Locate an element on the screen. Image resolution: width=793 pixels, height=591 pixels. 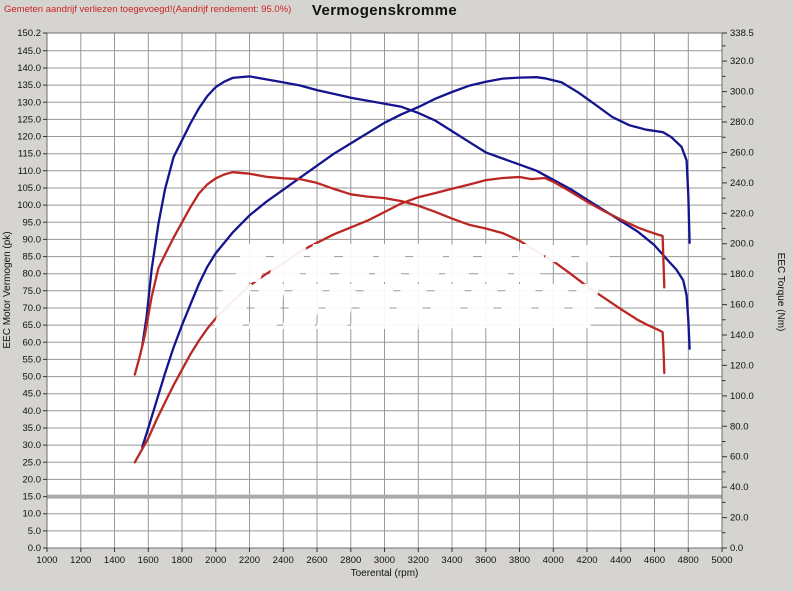
y-right-tick-label: 260.0 is located at coordinates (742, 152).